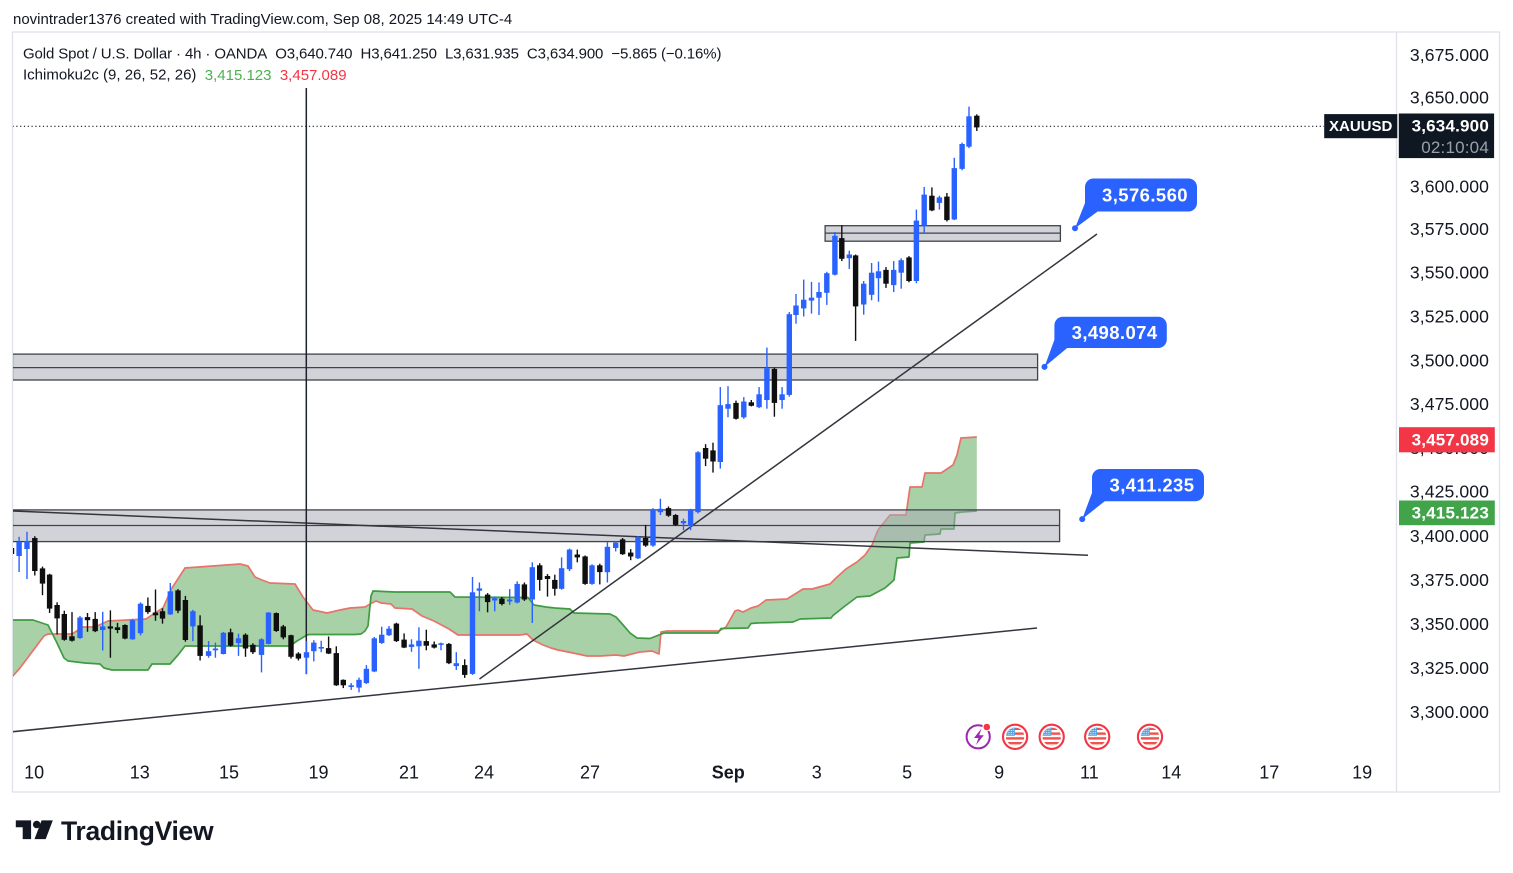 This screenshot has height=873, width=1513. Describe the element at coordinates (1449, 360) in the screenshot. I see `svg-text: 3,500.000` at that location.